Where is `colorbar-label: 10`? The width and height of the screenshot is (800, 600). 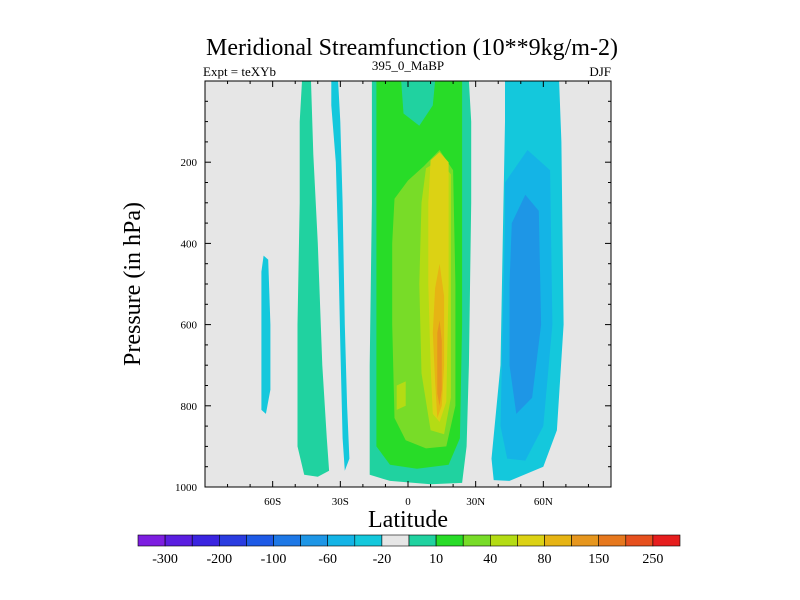 colorbar-label: 10 is located at coordinates (436, 559).